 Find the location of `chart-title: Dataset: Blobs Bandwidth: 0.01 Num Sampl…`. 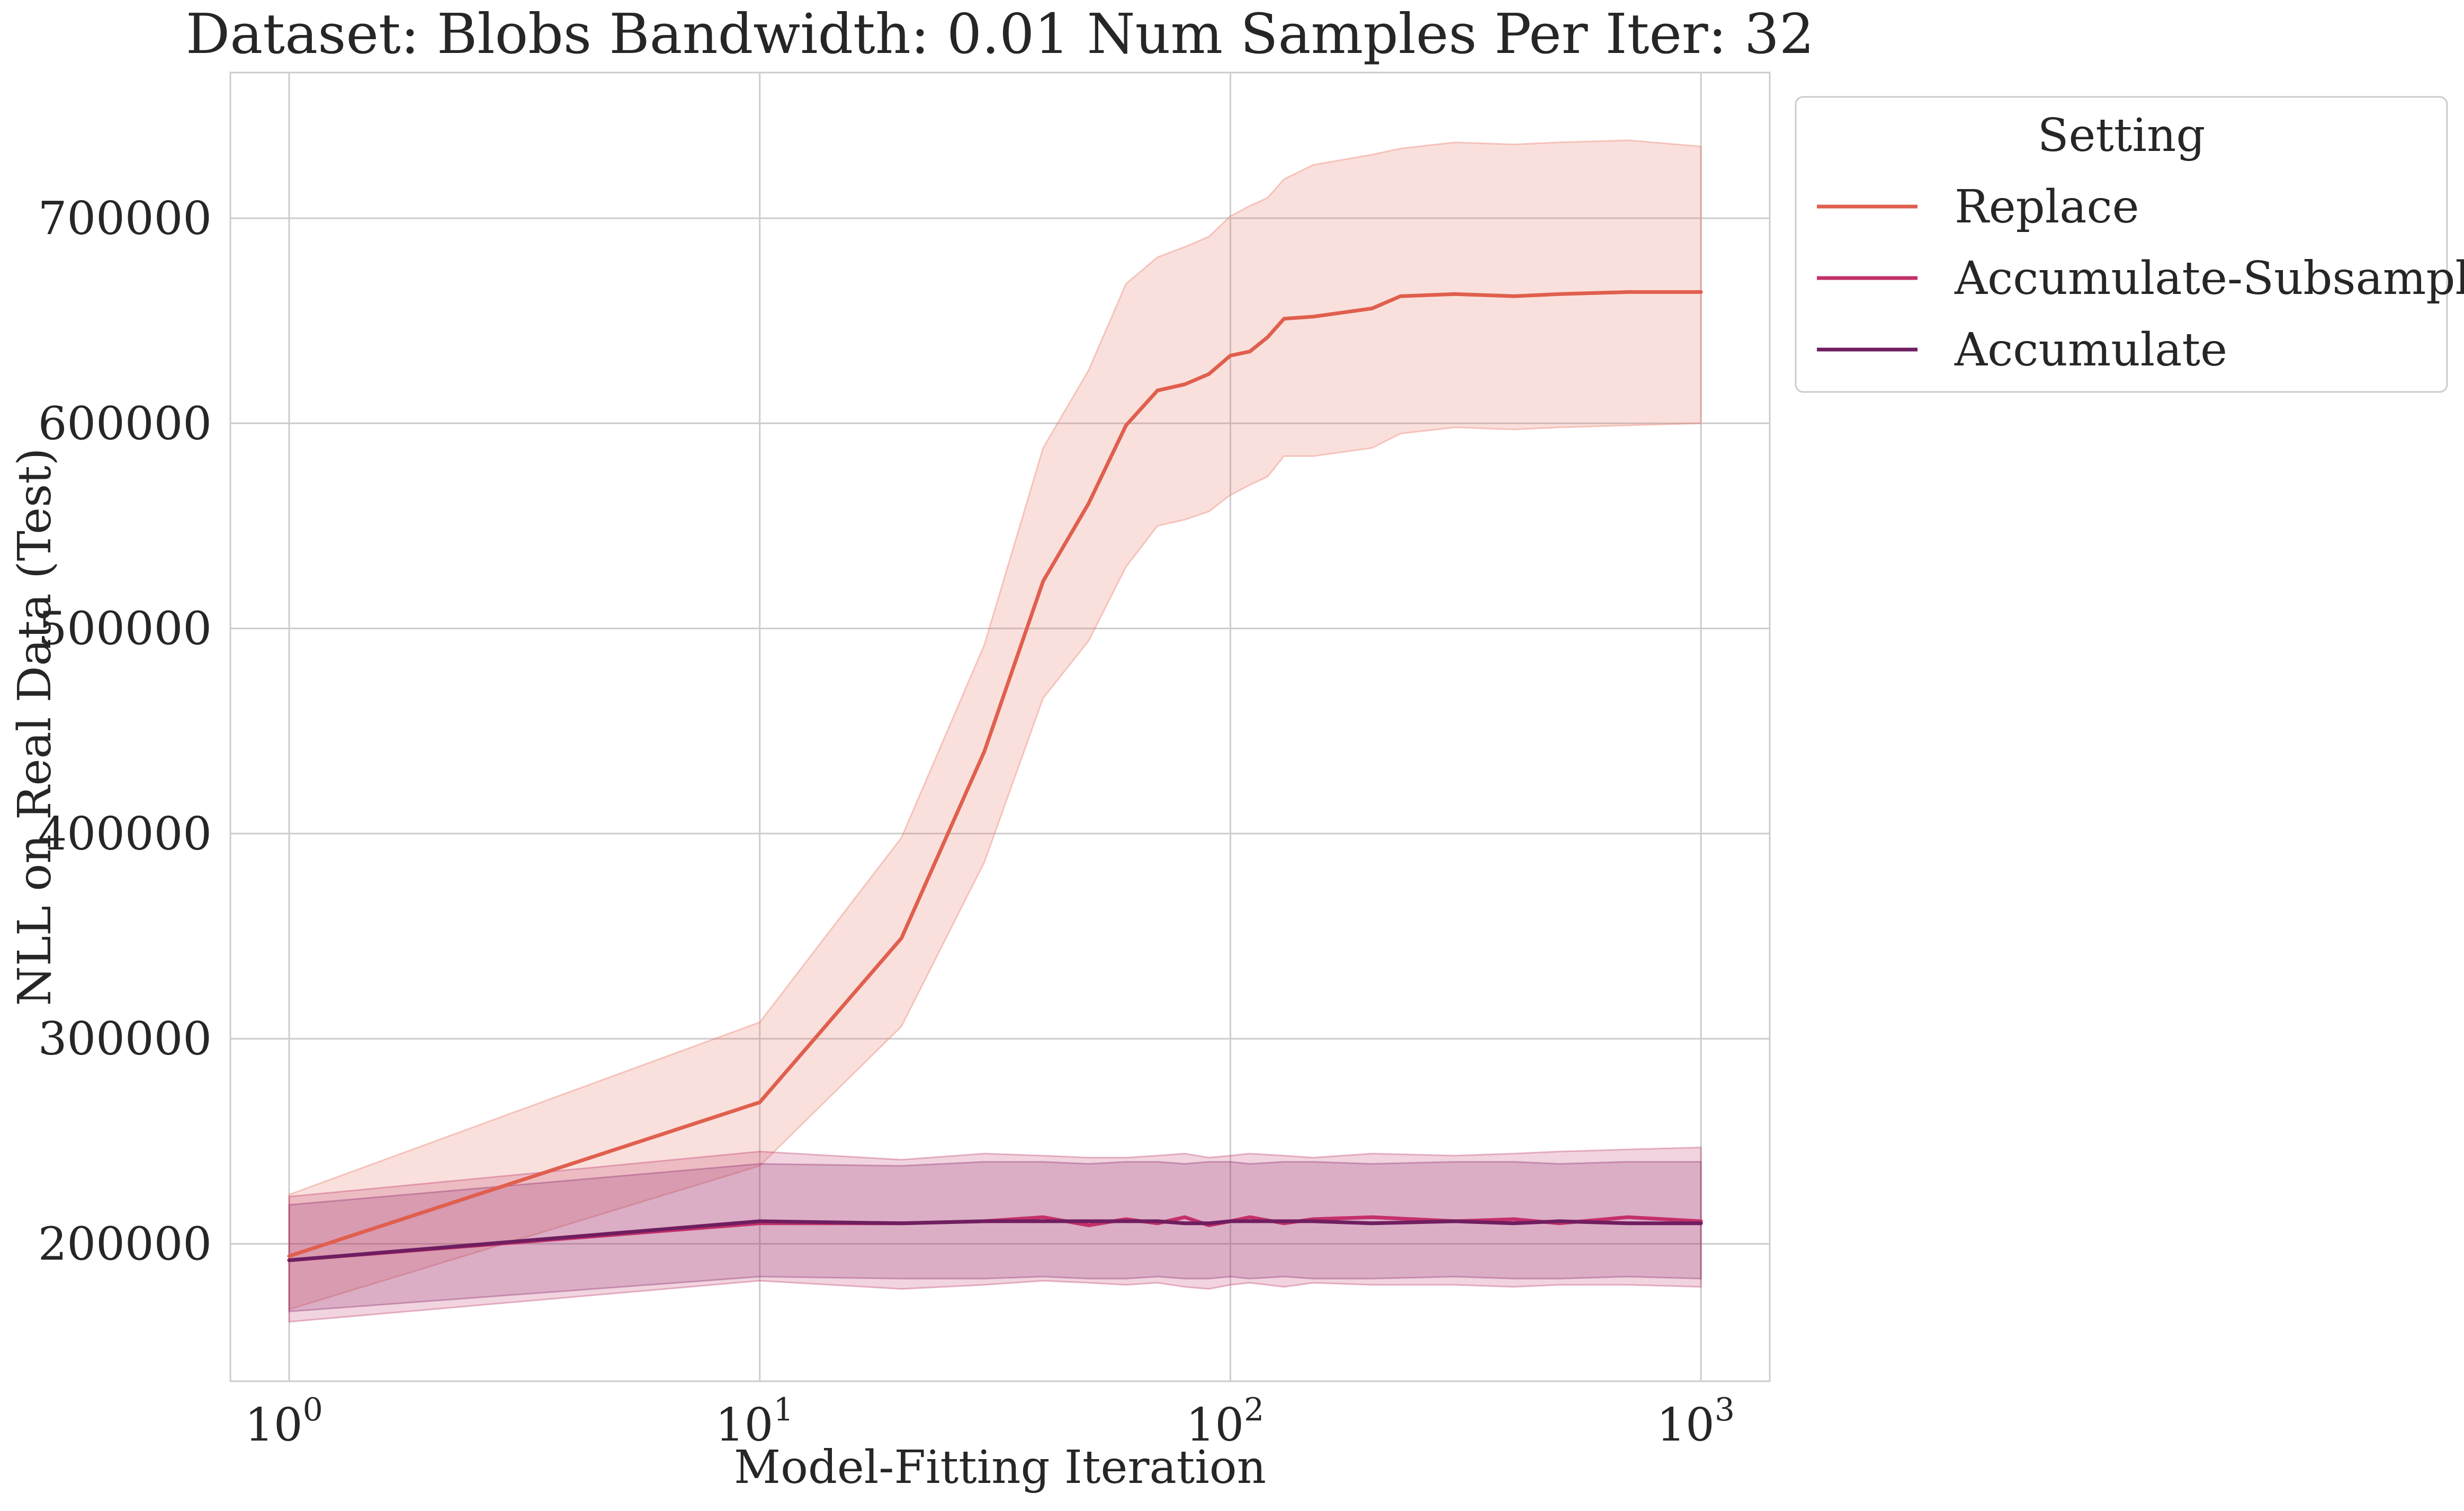

chart-title: Dataset: Blobs Bandwidth: 0.01 Num Sampl… is located at coordinates (1000, 34).